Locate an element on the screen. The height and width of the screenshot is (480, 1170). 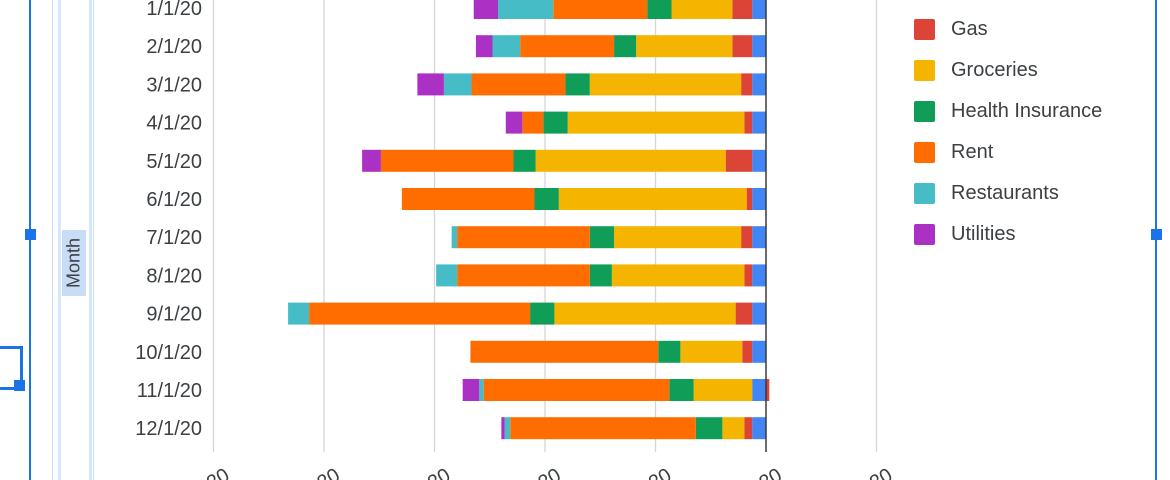
selection-box-fragment is located at coordinates (11, 368).